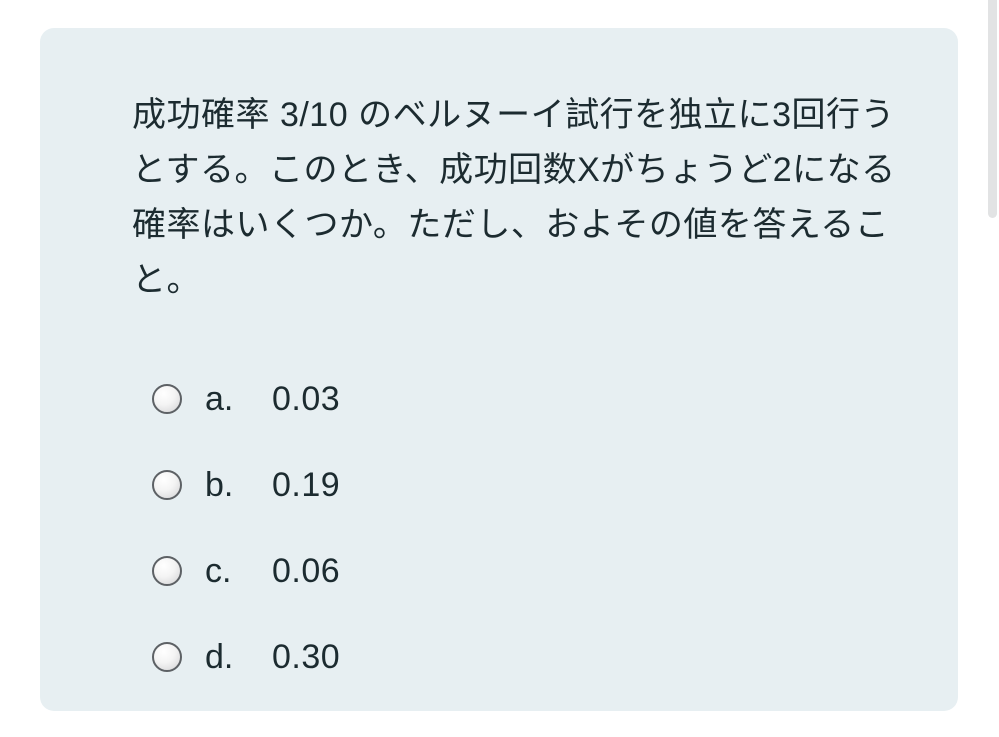 This screenshot has width=999, height=737. Describe the element at coordinates (502, 571) in the screenshot. I see `option-c: c. 0.06` at that location.